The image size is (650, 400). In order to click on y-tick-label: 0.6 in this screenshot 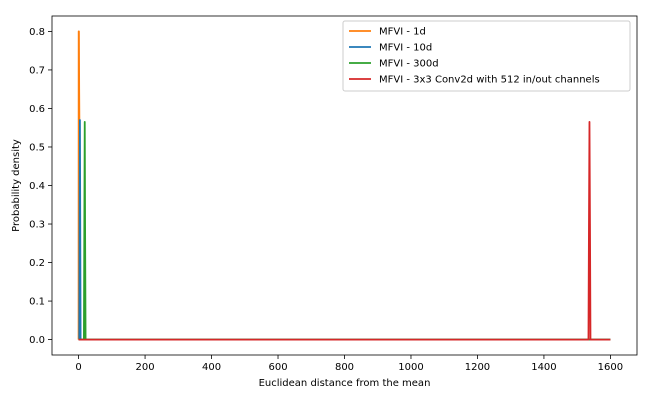, I will do `click(37, 109)`.